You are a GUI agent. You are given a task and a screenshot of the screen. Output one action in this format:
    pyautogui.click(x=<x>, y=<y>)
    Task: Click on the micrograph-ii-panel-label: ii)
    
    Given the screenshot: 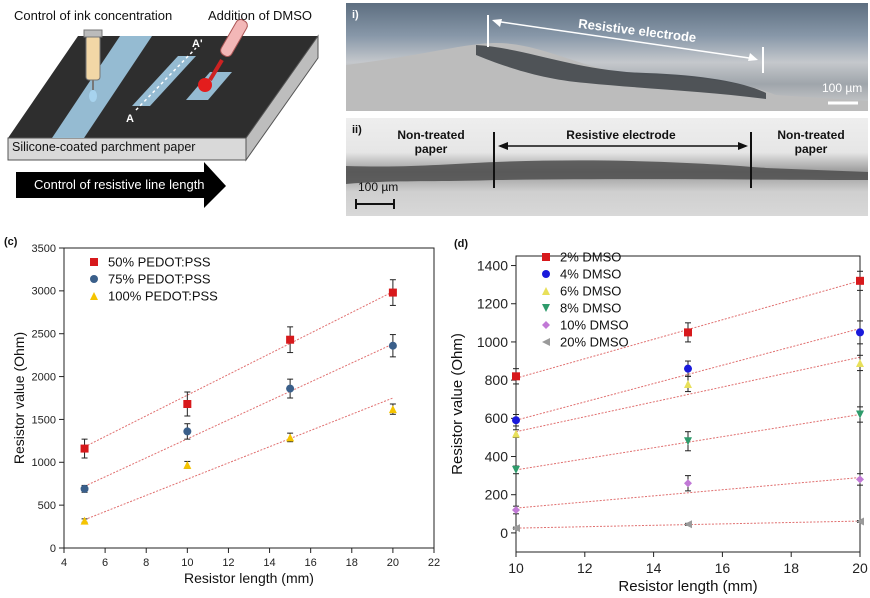 What is the action you would take?
    pyautogui.click(x=357, y=130)
    